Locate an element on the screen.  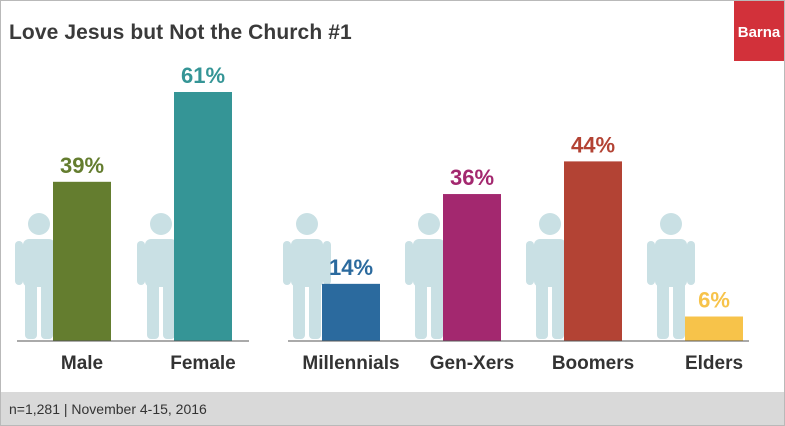
value-label-male: 39% is located at coordinates (82, 165).